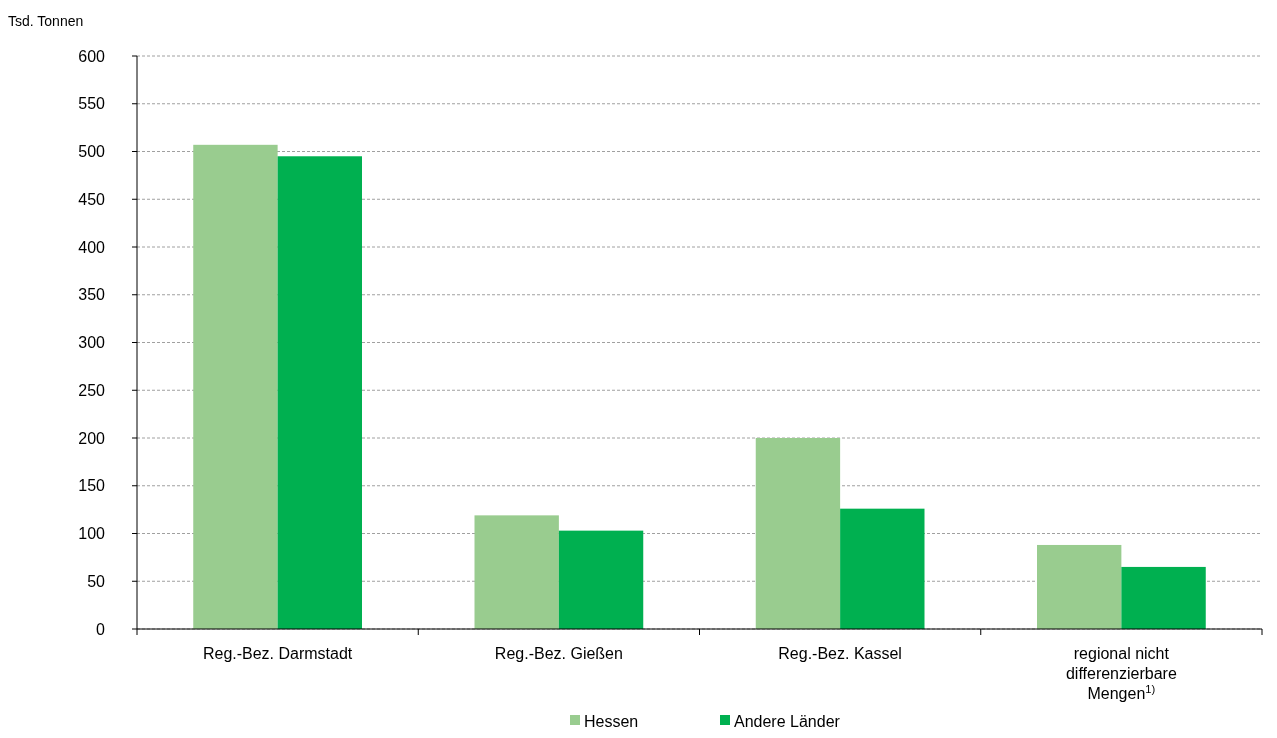 This screenshot has width=1277, height=738. What do you see at coordinates (96, 581) in the screenshot?
I see `y-tick-label: 50` at bounding box center [96, 581].